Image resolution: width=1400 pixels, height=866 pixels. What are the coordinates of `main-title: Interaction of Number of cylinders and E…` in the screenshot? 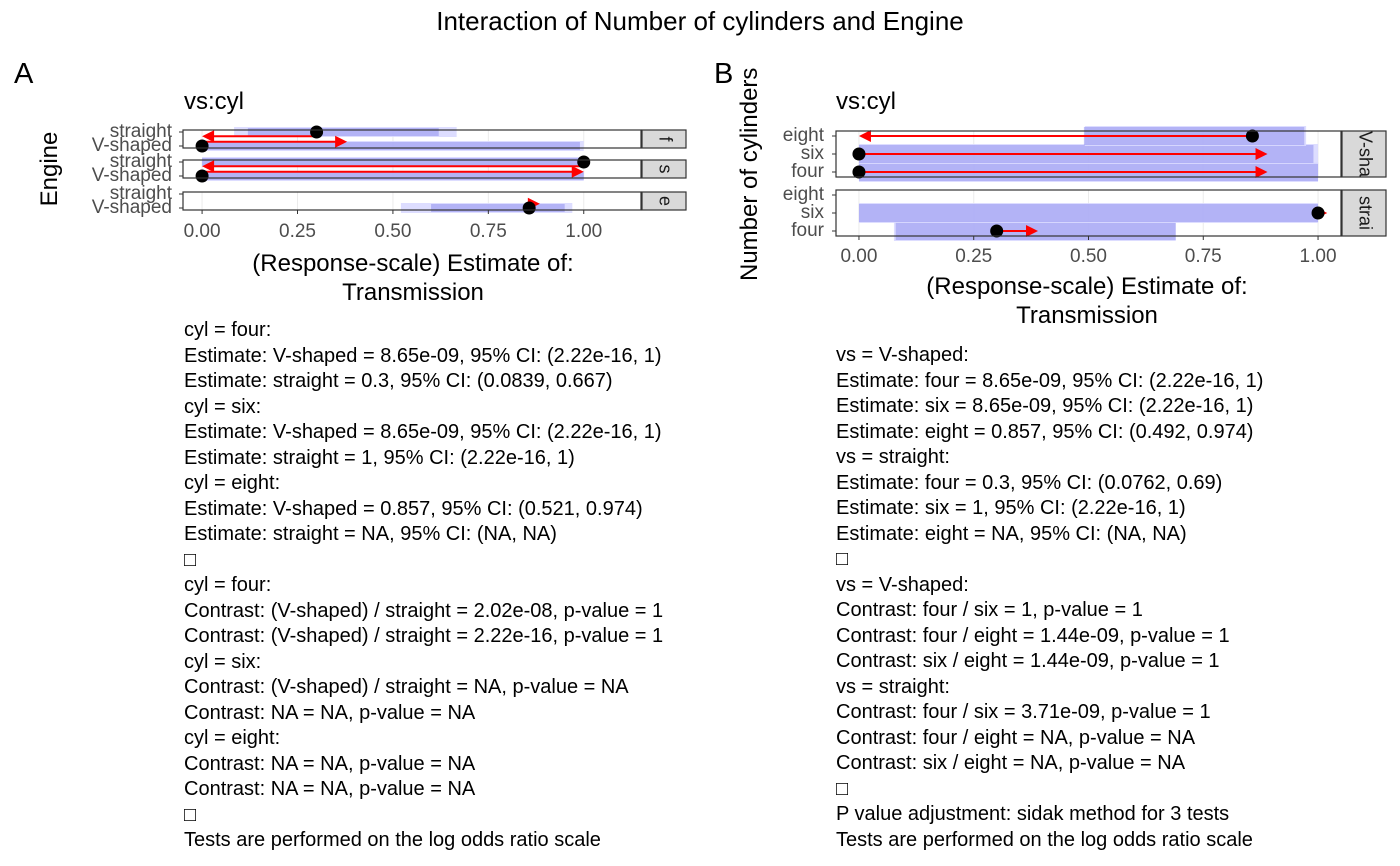 It's located at (700, 21).